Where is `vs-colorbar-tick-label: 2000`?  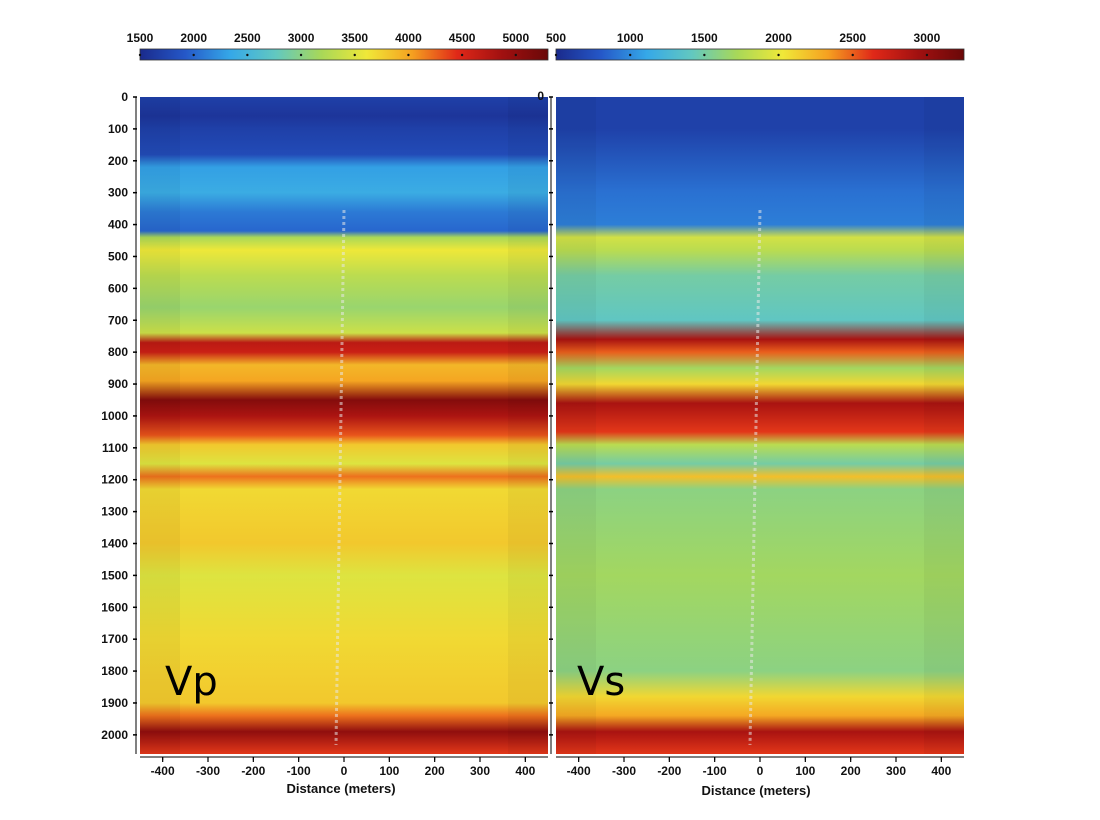 vs-colorbar-tick-label: 2000 is located at coordinates (778, 38).